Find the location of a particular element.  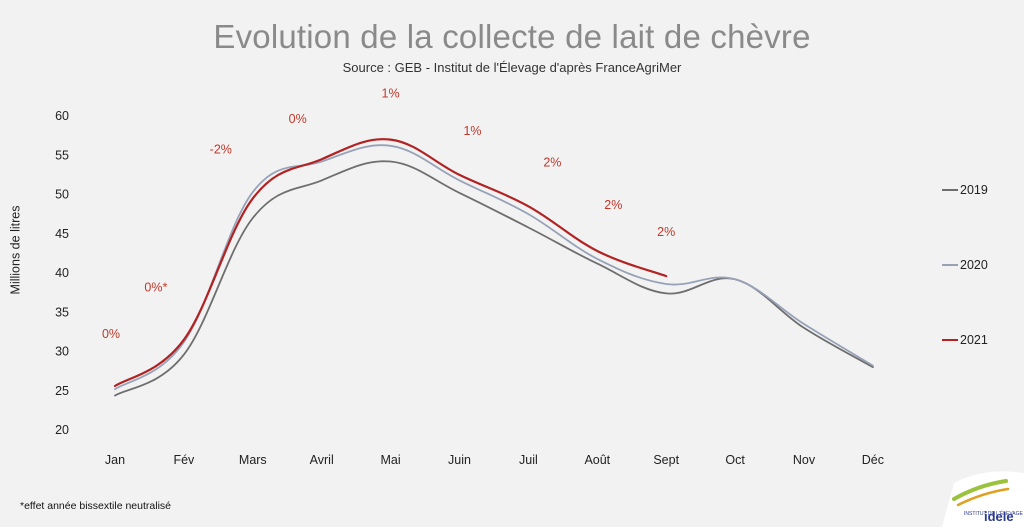

y-tick-label: 60 is located at coordinates (62, 116).